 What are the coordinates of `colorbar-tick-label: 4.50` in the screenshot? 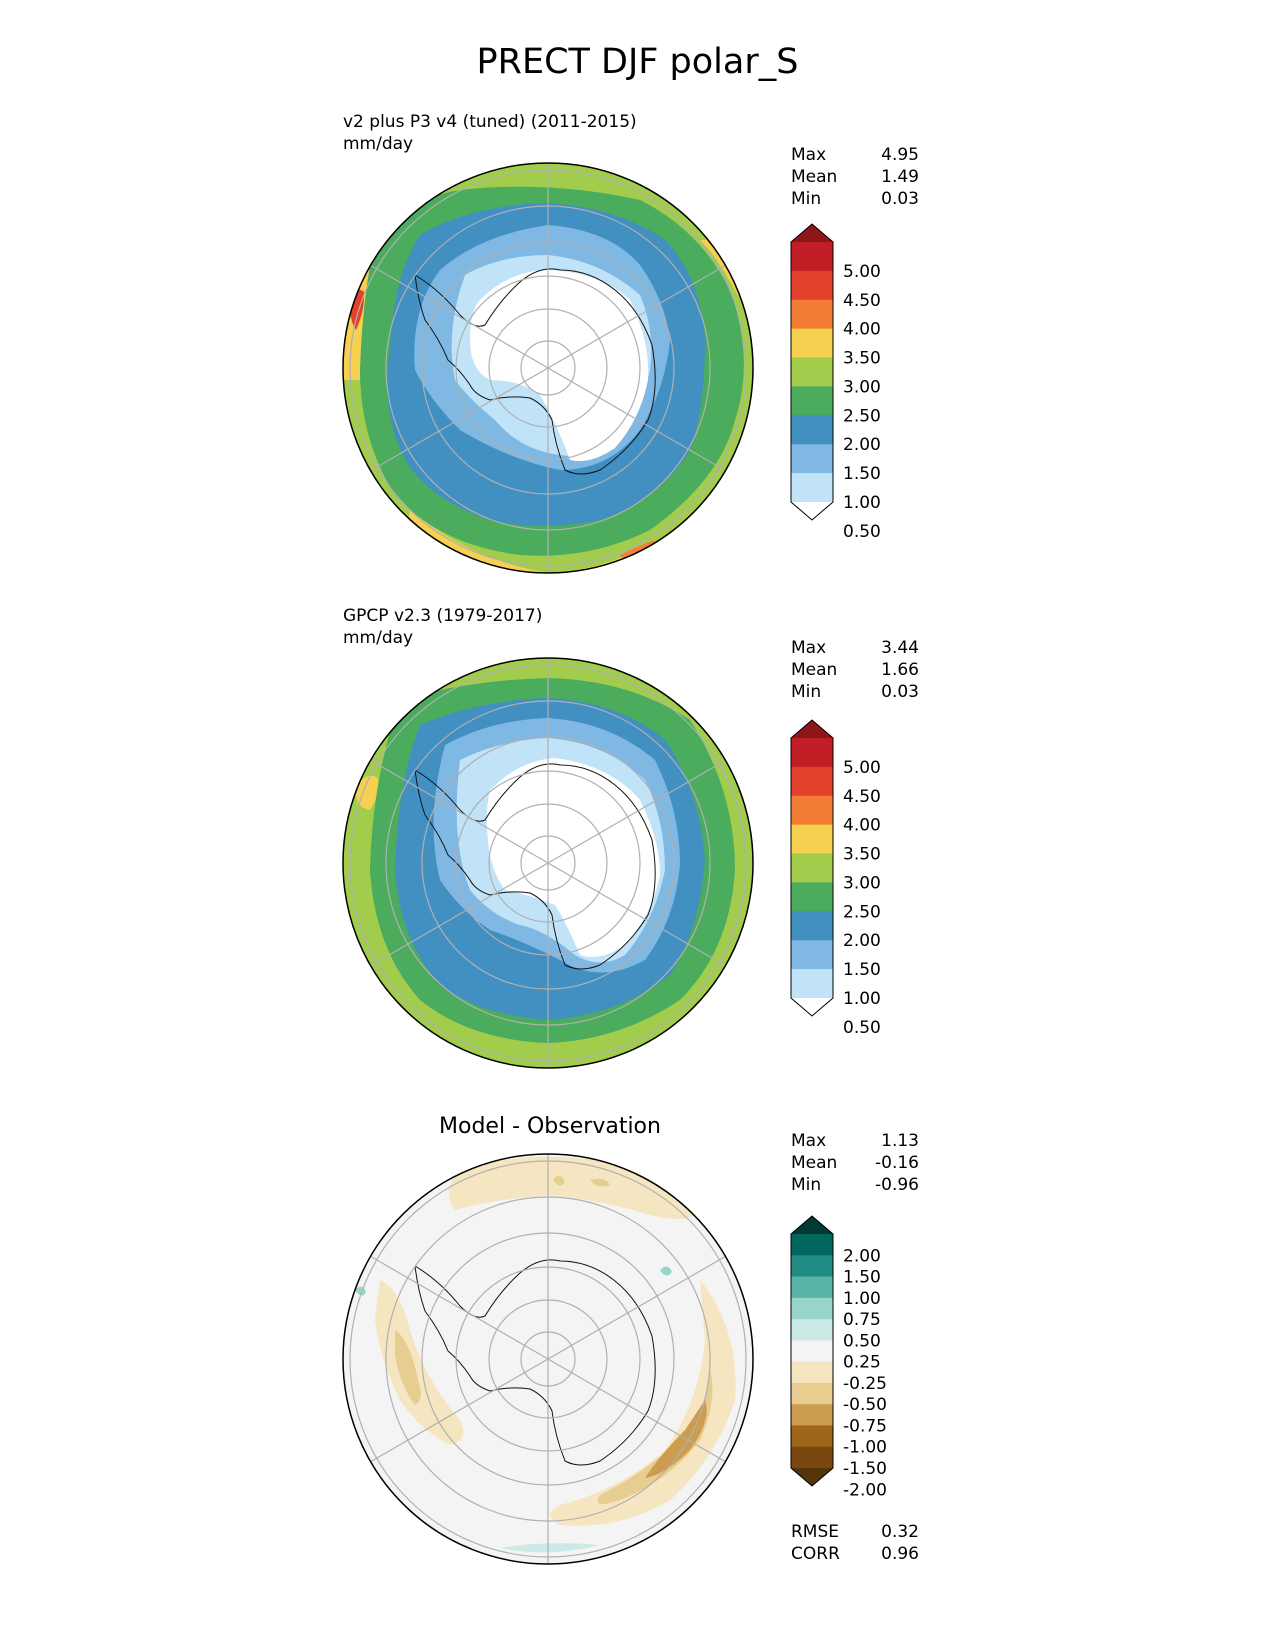 It's located at (862, 797).